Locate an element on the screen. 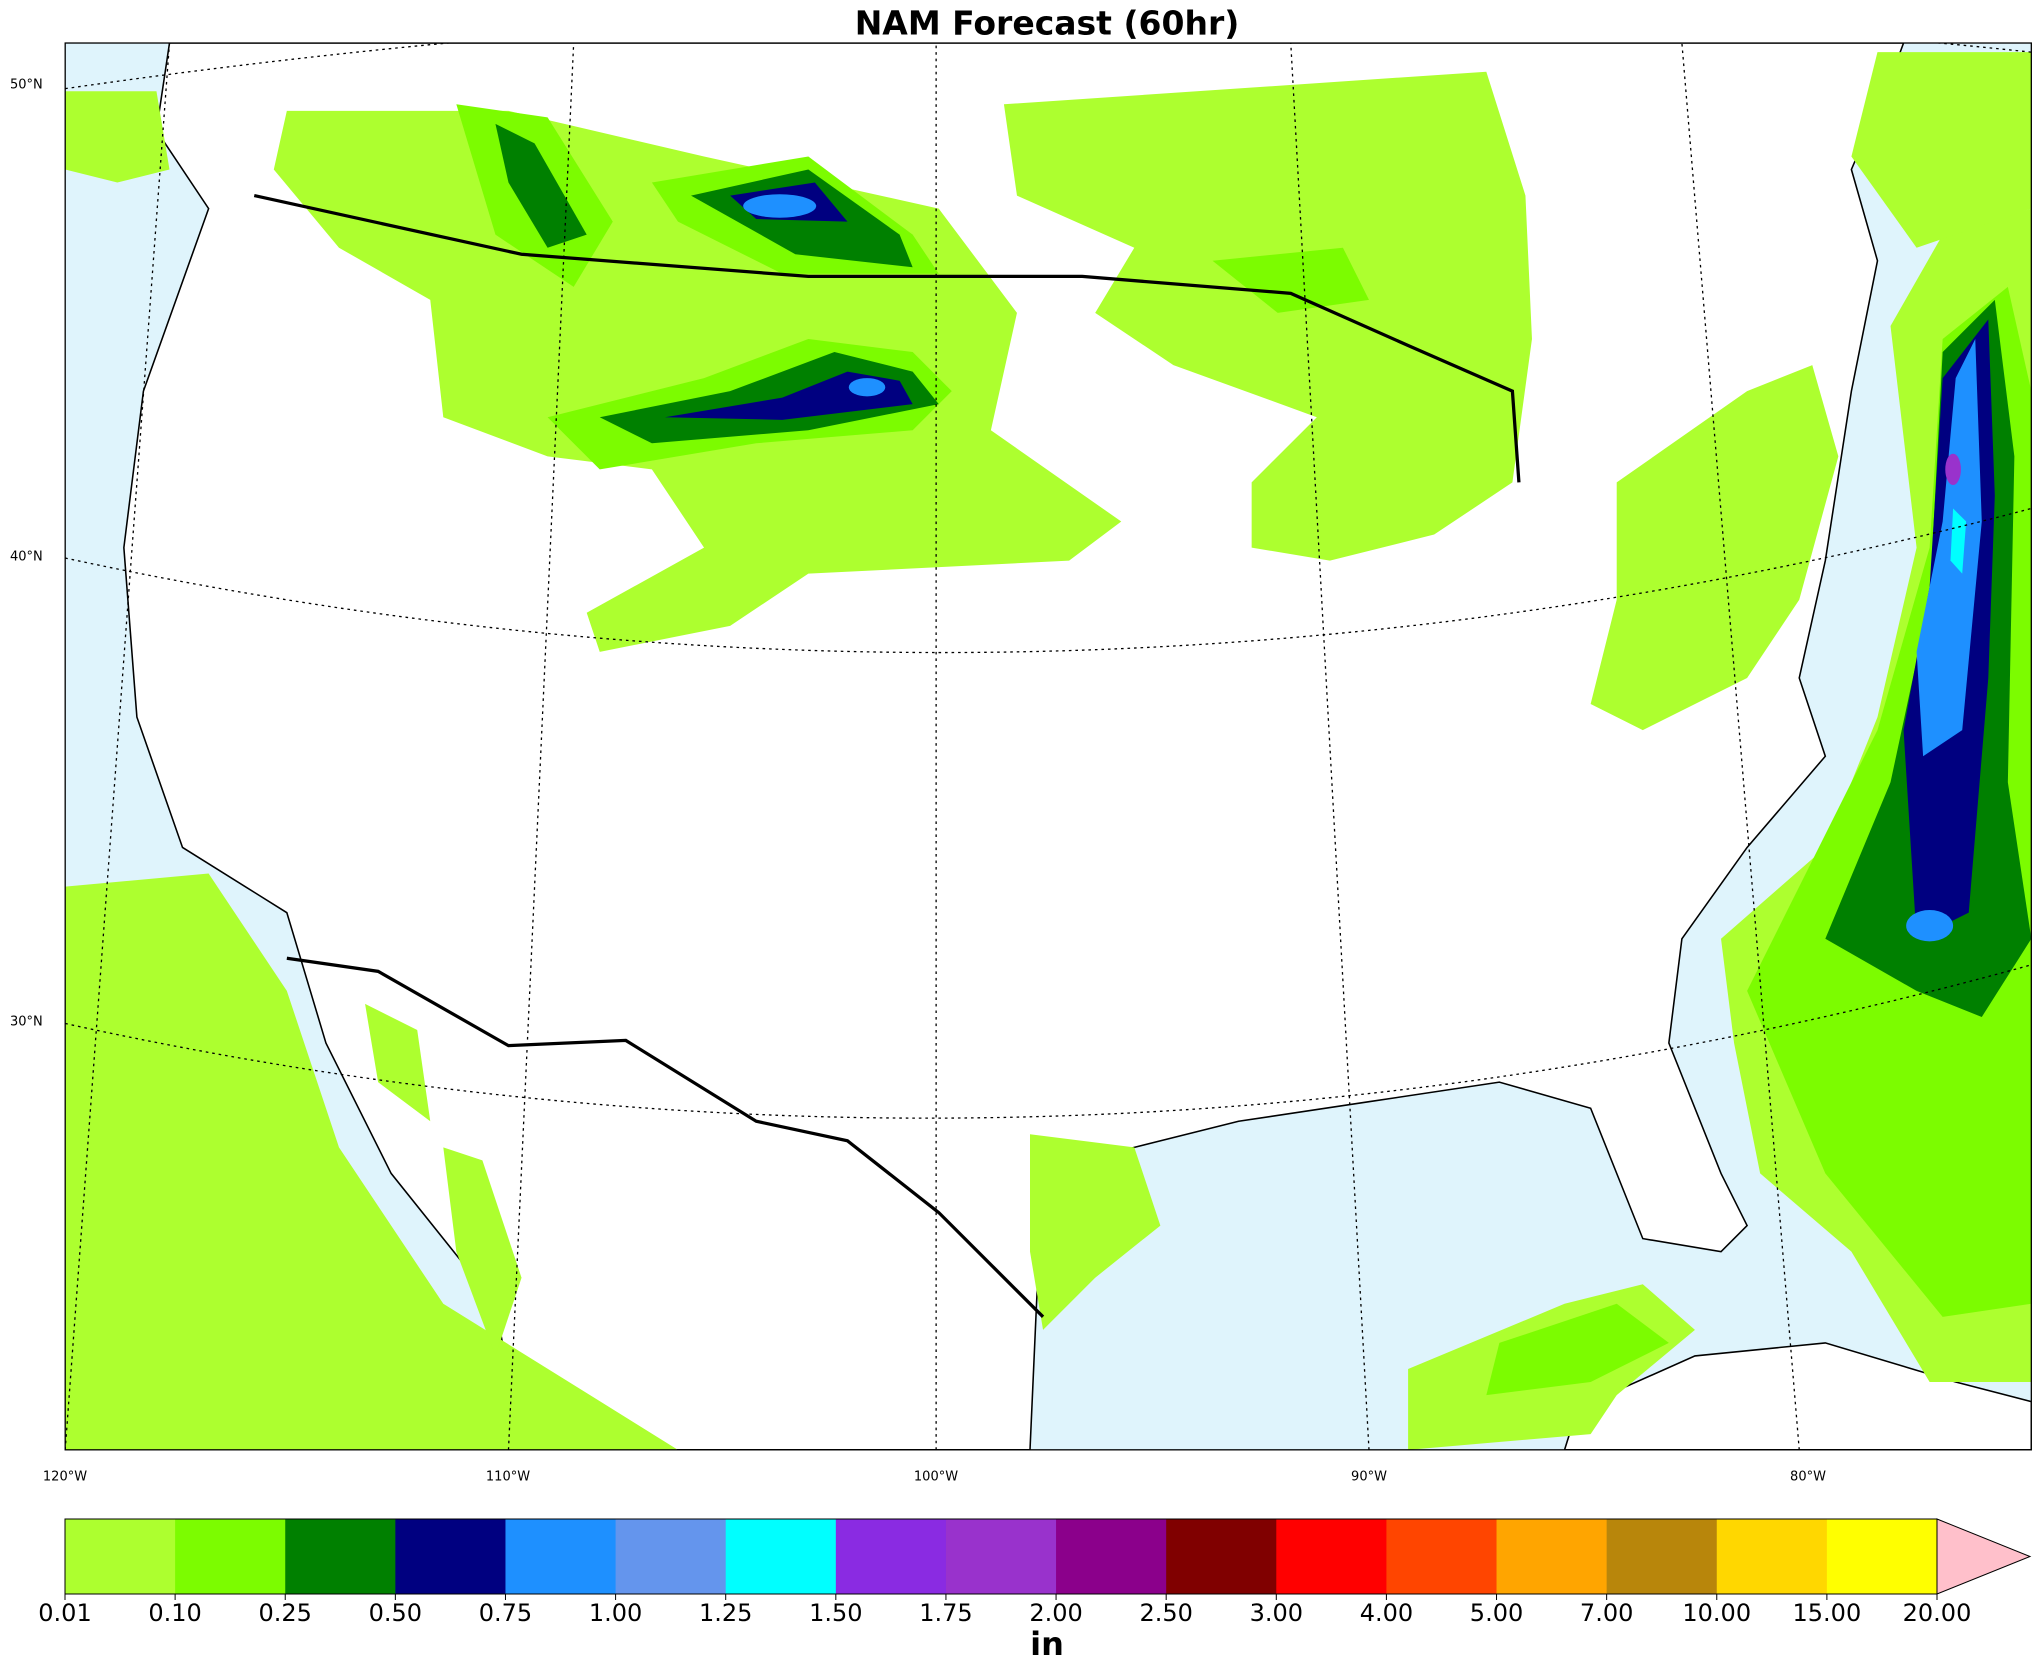  map-title: NAM Forecast (60hr) is located at coordinates (1047, 23).